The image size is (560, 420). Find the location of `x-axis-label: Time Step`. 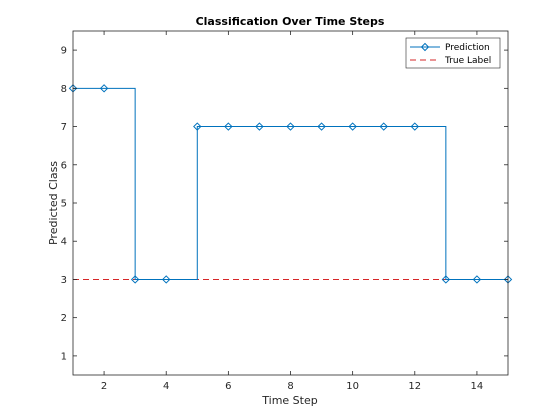

x-axis-label: Time Step is located at coordinates (289, 400).